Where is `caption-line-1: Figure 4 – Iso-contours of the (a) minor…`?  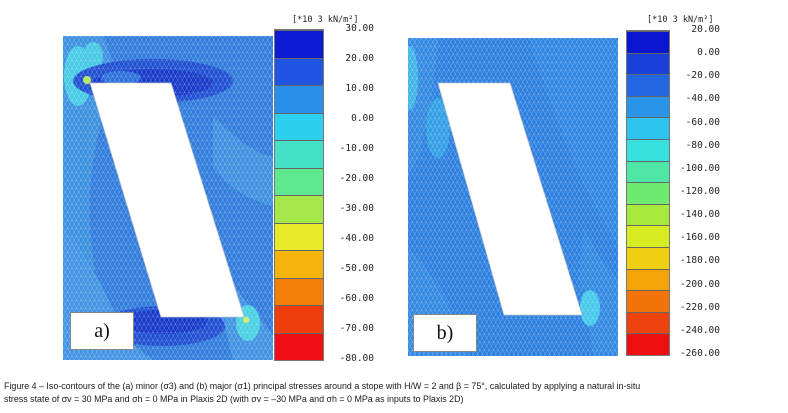
caption-line-1: Figure 4 – Iso-contours of the (a) minor… is located at coordinates (322, 386).